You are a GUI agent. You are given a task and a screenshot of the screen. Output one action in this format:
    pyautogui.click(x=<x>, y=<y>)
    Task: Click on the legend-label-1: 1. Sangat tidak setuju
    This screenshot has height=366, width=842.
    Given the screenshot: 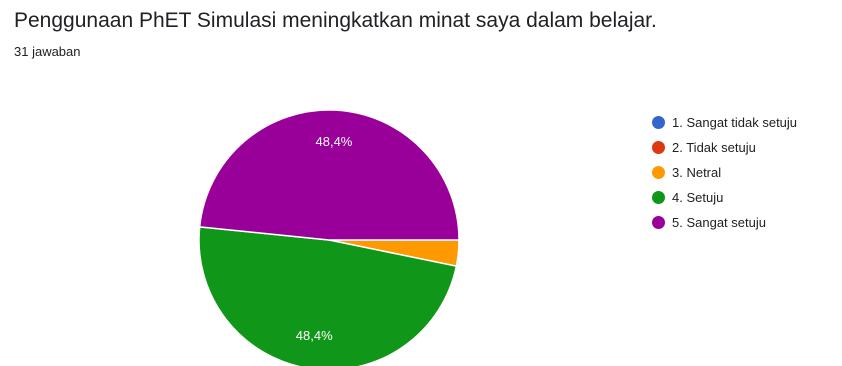 What is the action you would take?
    pyautogui.click(x=735, y=122)
    